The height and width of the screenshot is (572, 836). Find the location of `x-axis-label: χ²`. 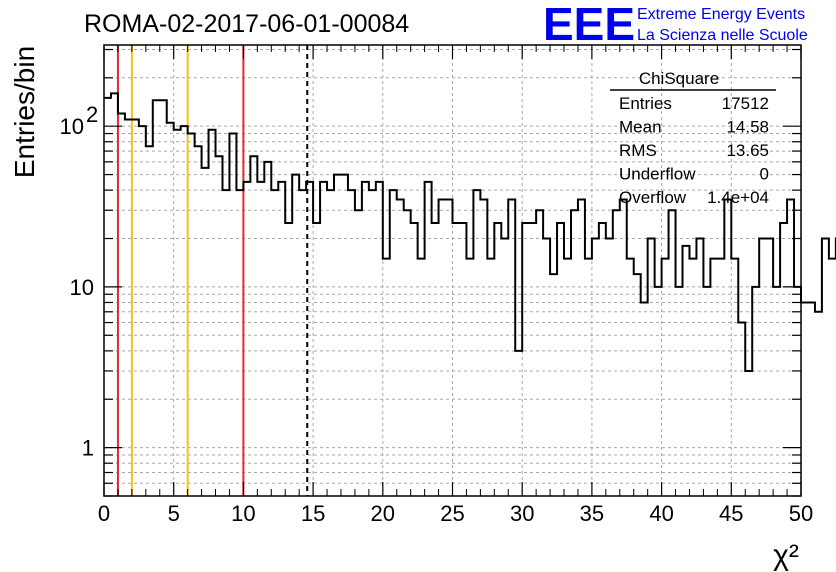

x-axis-label: χ² is located at coordinates (786, 555).